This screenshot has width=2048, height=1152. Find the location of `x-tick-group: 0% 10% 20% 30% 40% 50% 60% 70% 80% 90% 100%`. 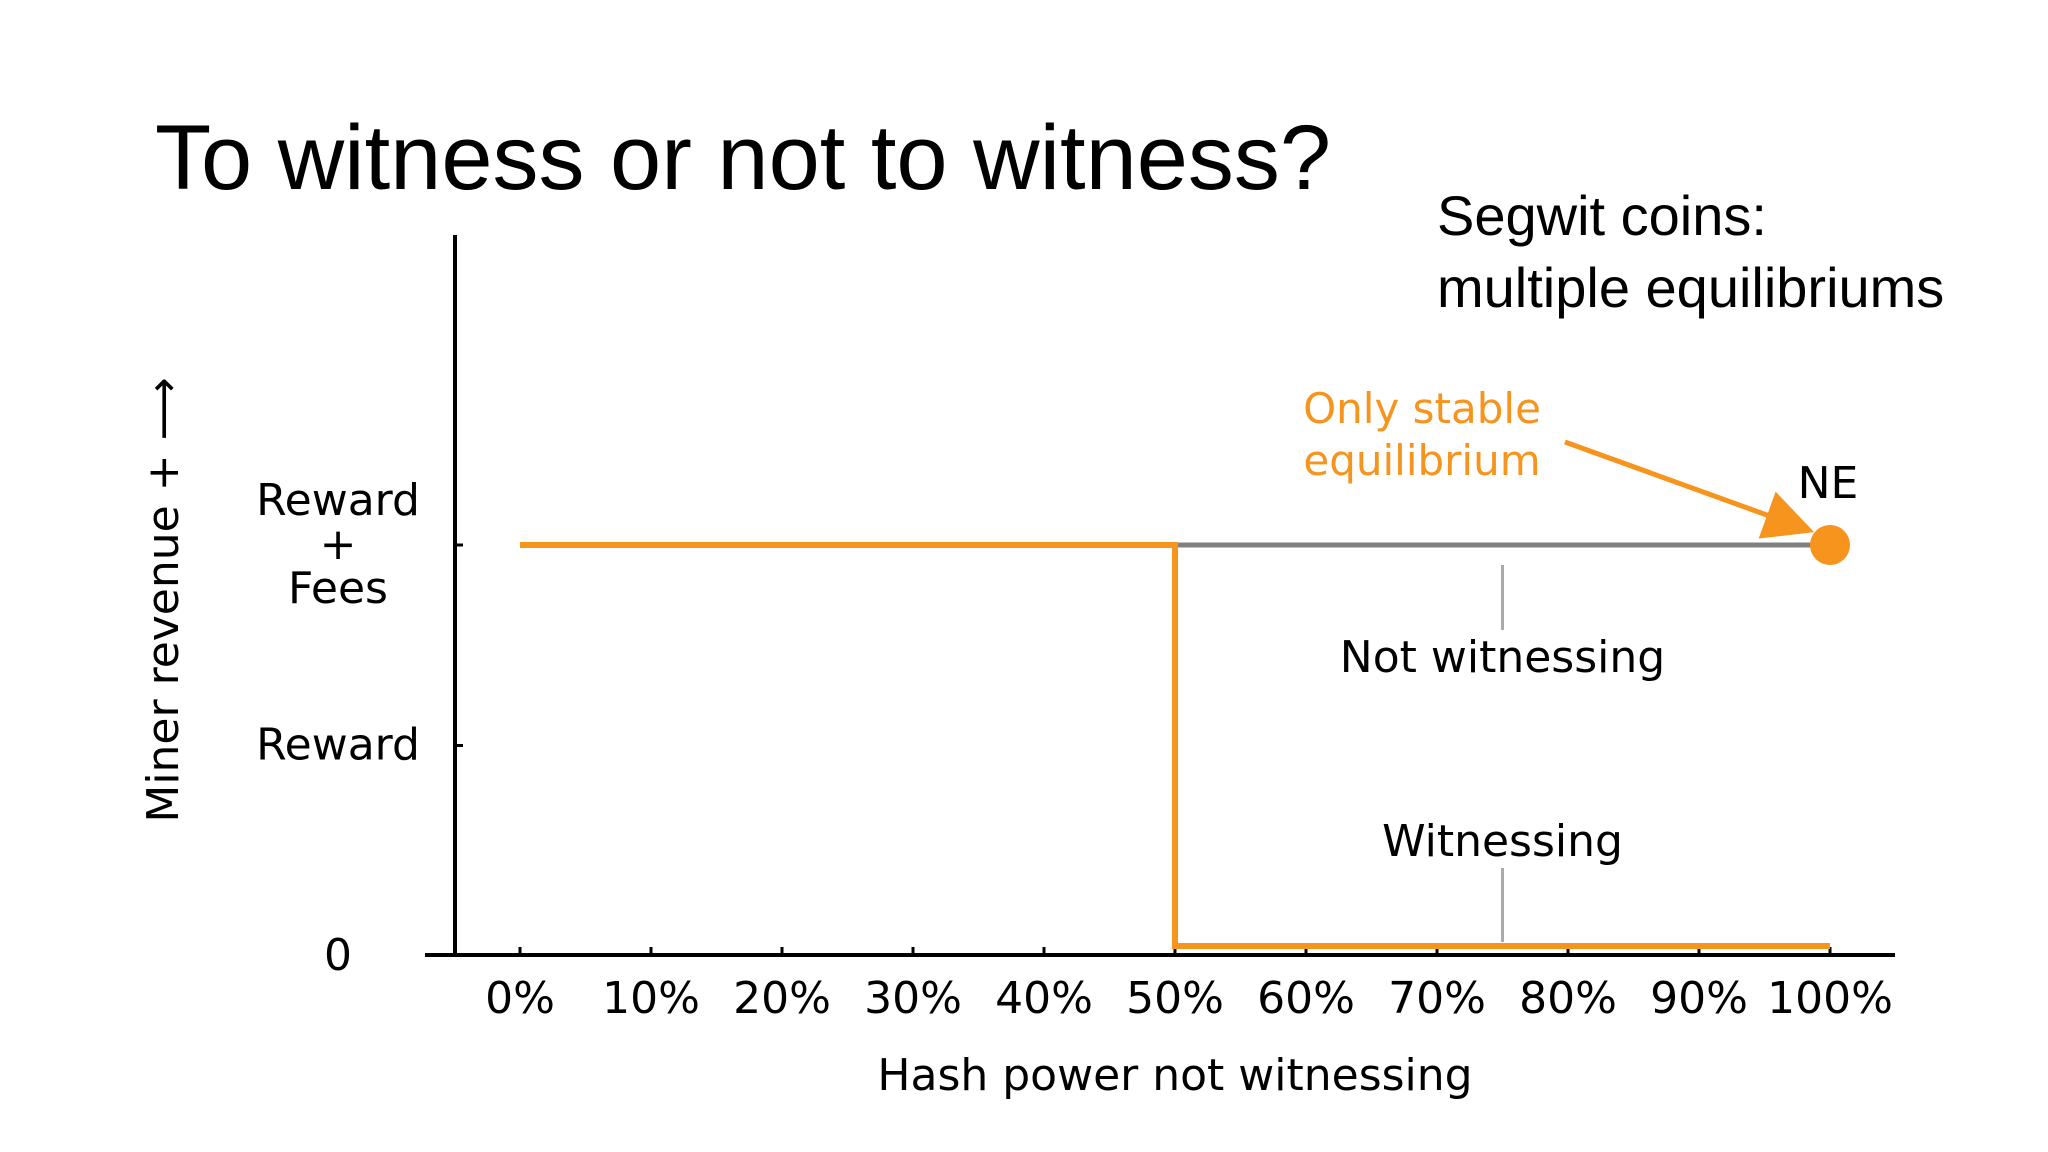

x-tick-group: 0% 10% 20% 30% 40% 50% 60% 70% 80% 90% 100% is located at coordinates (1189, 985).